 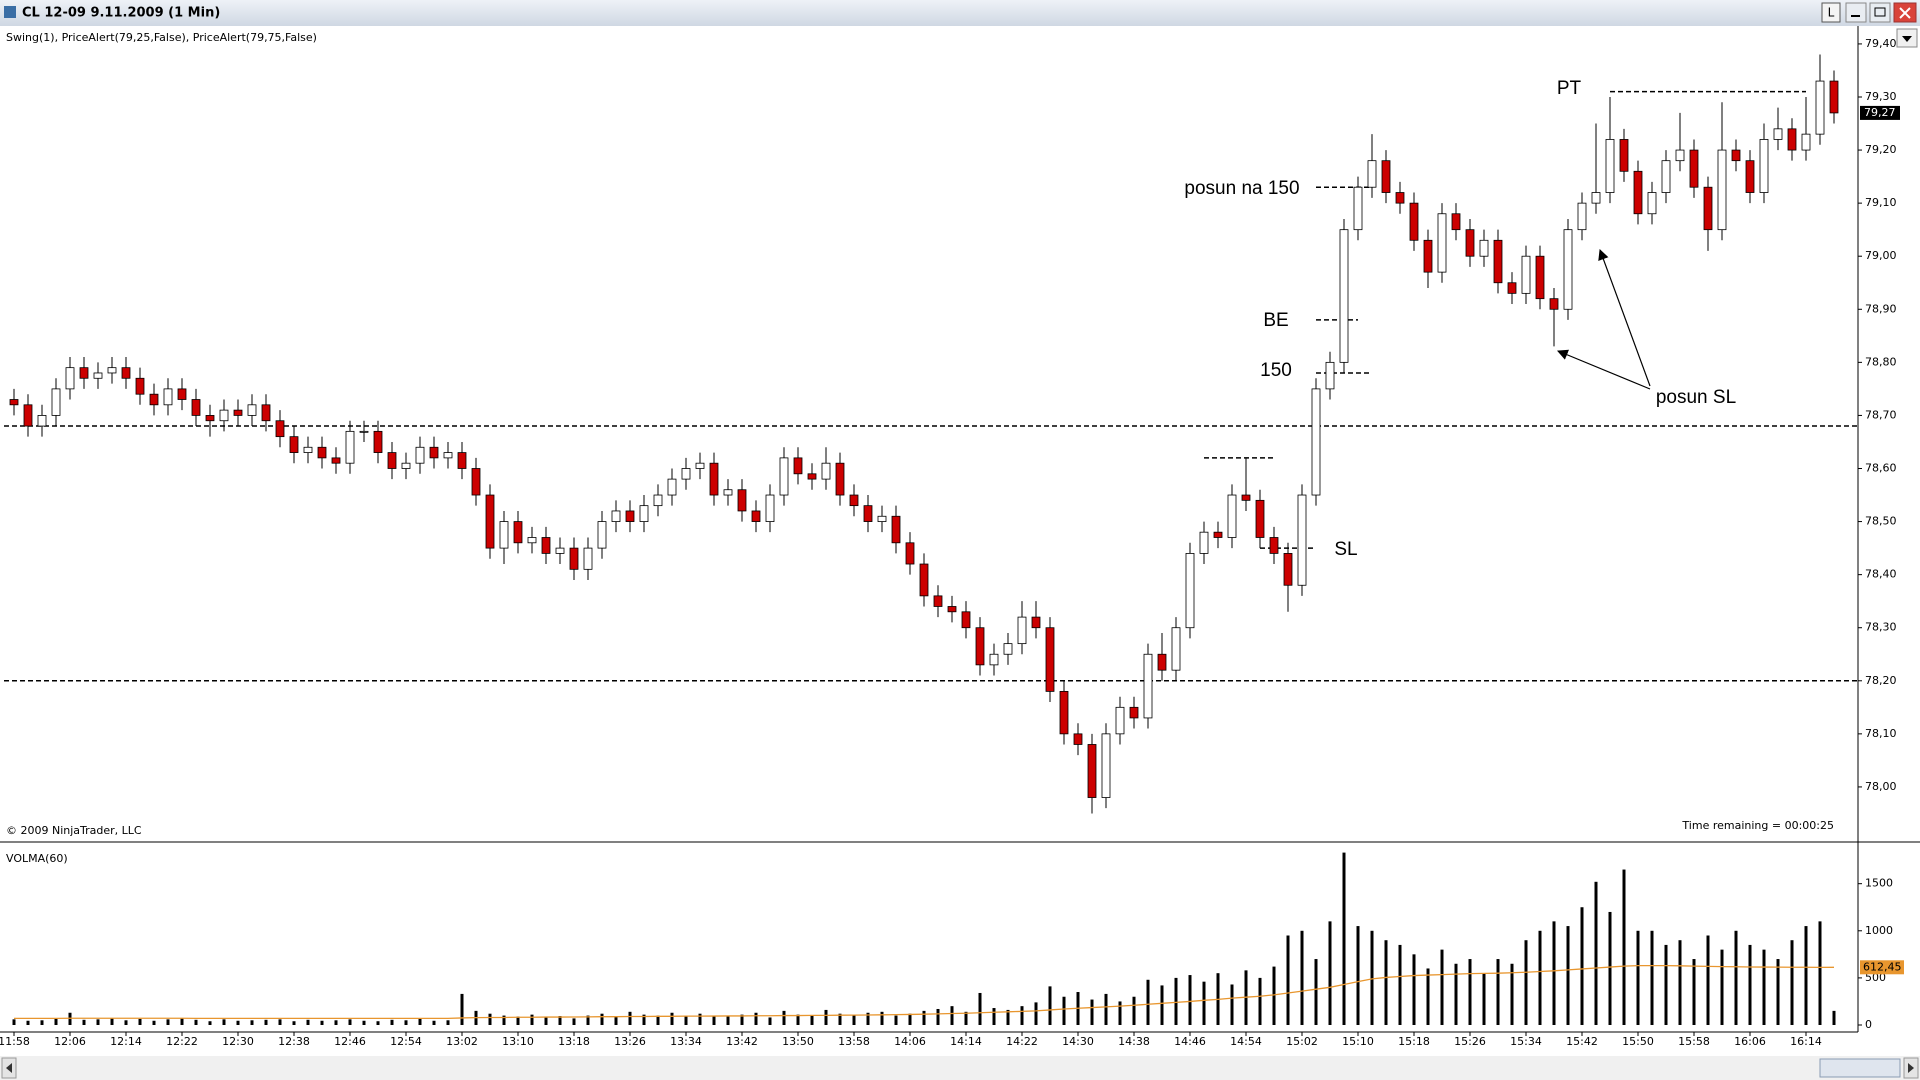 What do you see at coordinates (966, 1041) in the screenshot?
I see `x-tick-label: 14:14` at bounding box center [966, 1041].